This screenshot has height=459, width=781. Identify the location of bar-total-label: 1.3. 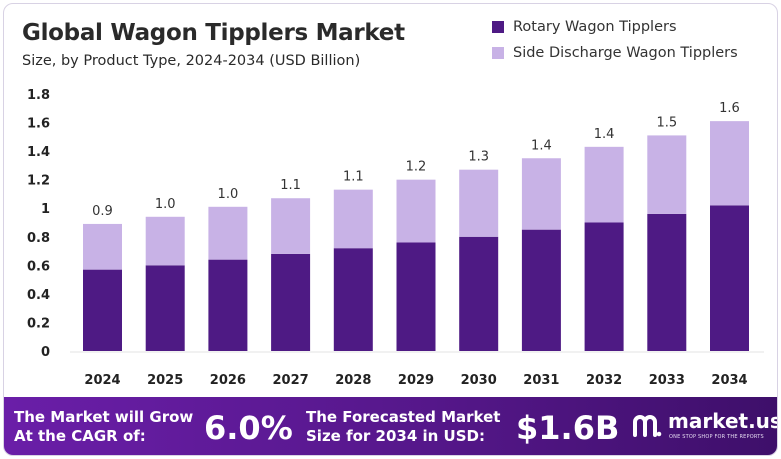
(478, 157).